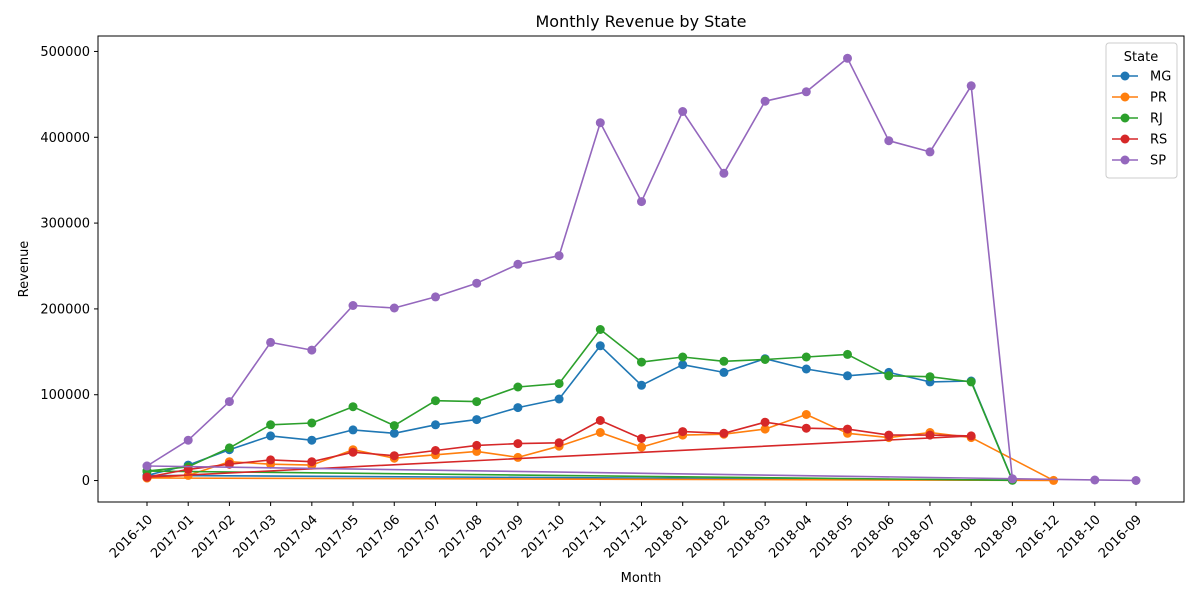 The height and width of the screenshot is (600, 1200). What do you see at coordinates (1156, 119) in the screenshot?
I see `legend-label: RJ` at bounding box center [1156, 119].